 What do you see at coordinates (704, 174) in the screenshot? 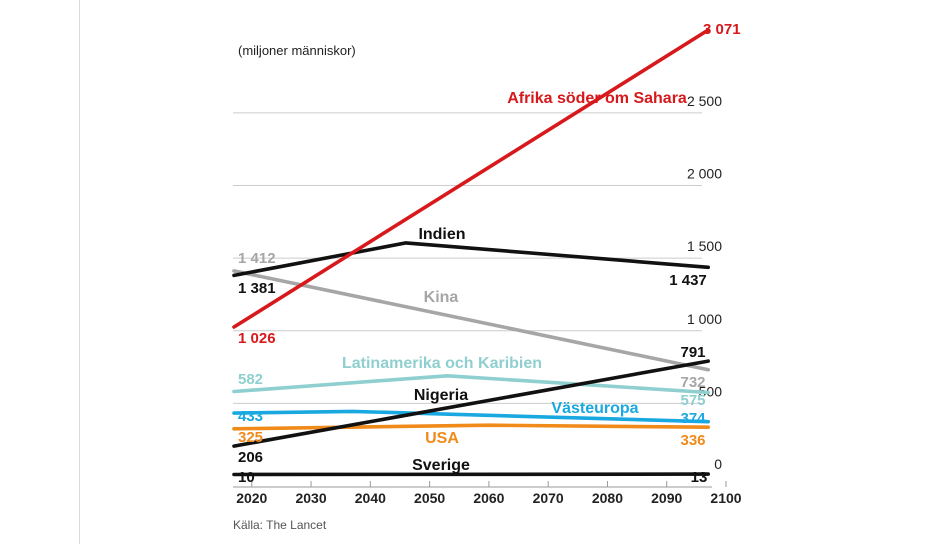
I see `y-tick-label: 2 000` at bounding box center [704, 174].